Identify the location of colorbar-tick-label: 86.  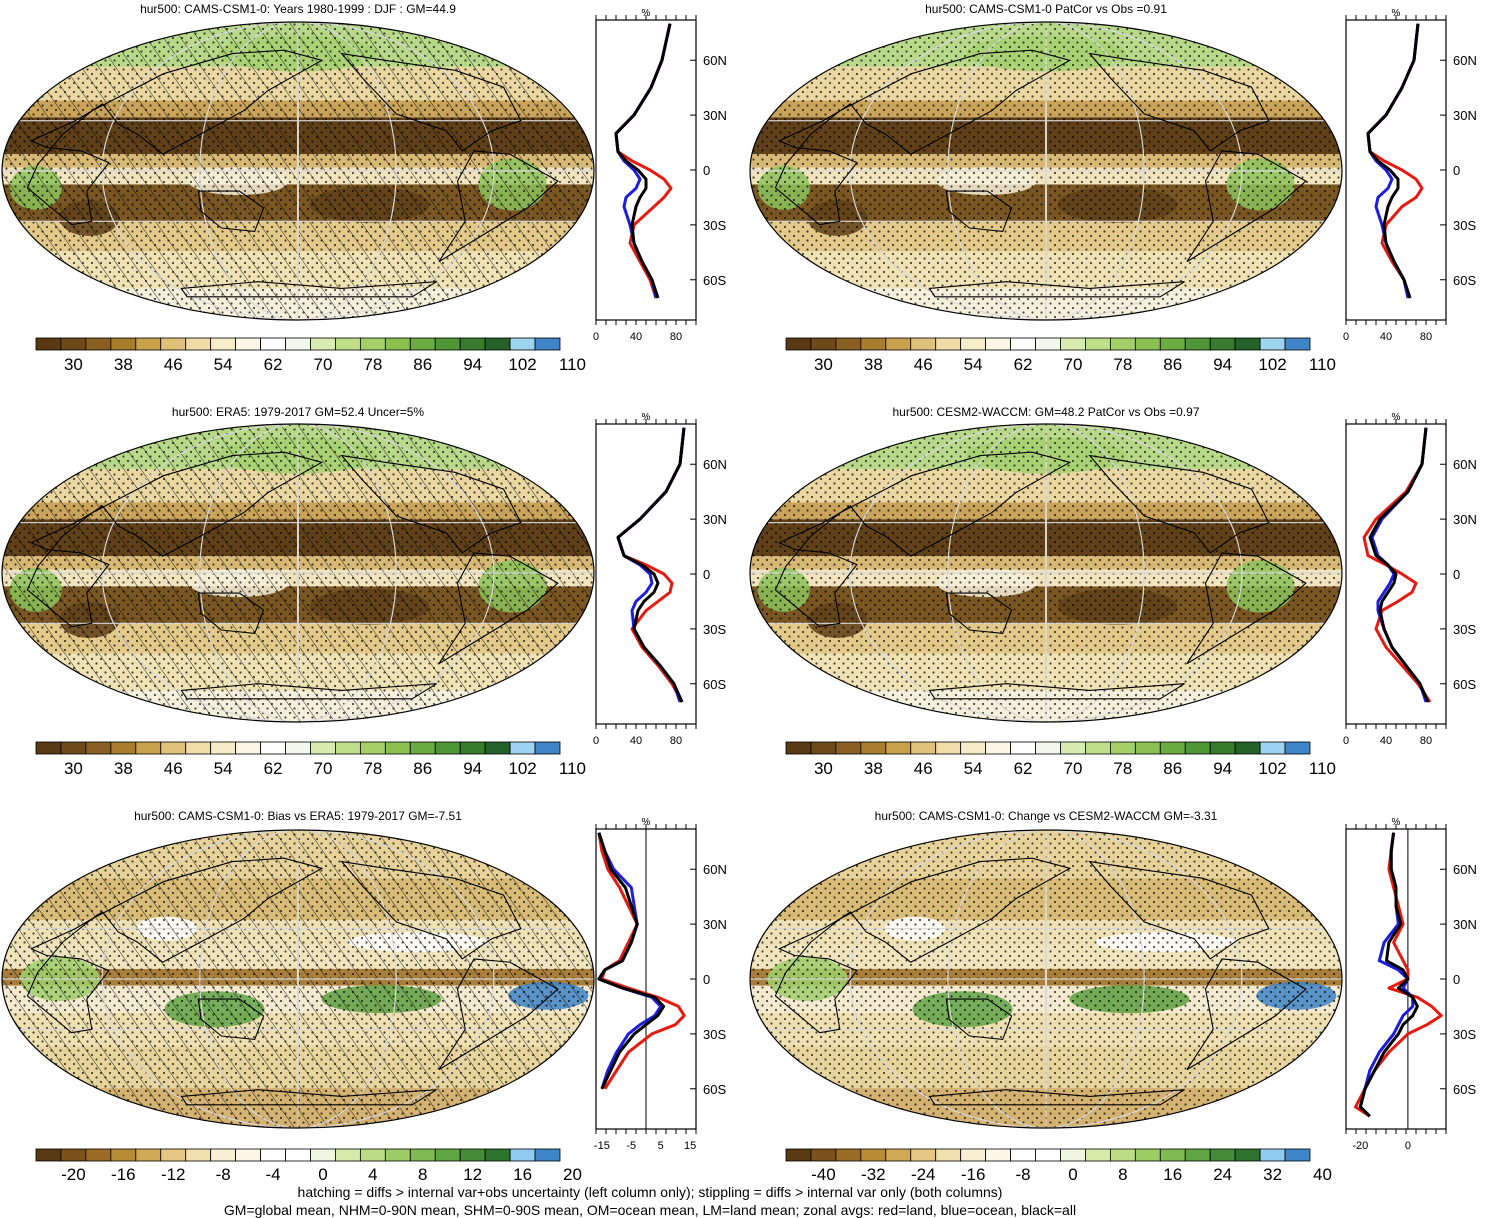
(422, 768).